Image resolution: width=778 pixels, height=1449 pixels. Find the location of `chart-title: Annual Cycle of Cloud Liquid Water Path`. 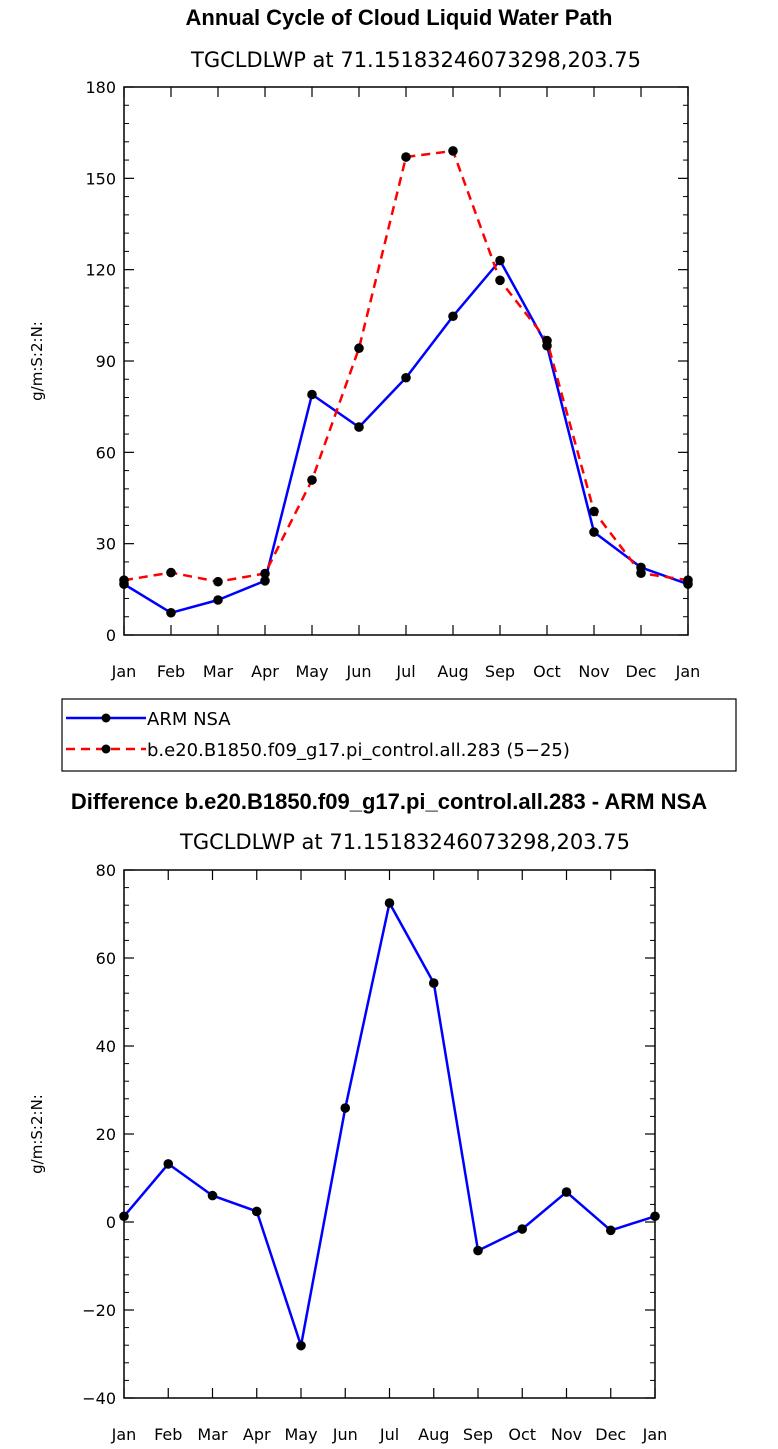

chart-title: Annual Cycle of Cloud Liquid Water Path is located at coordinates (399, 17).